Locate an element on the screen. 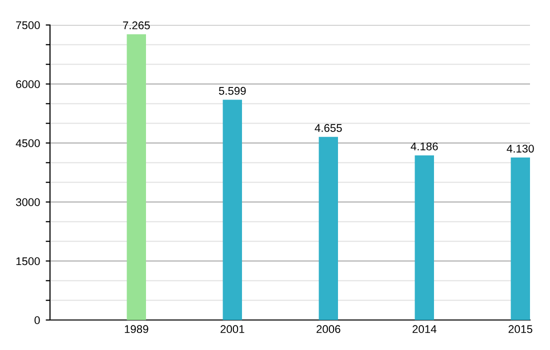 The width and height of the screenshot is (550, 350). x-tick-label: 2014 is located at coordinates (424, 329).